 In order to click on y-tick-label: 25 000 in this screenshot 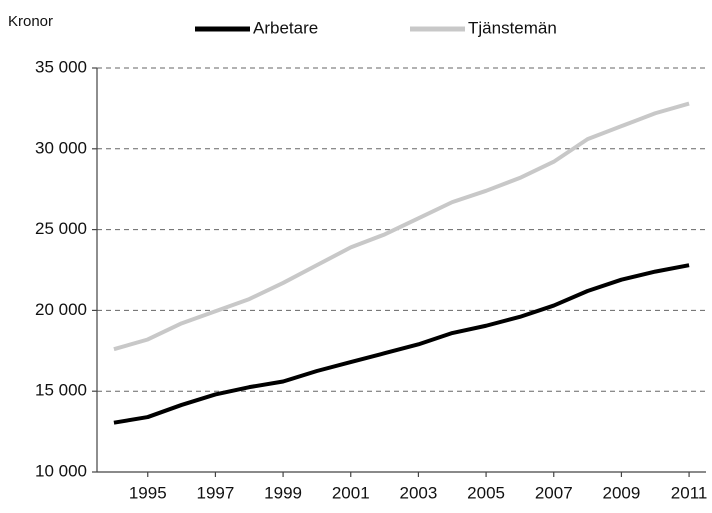, I will do `click(61, 228)`.